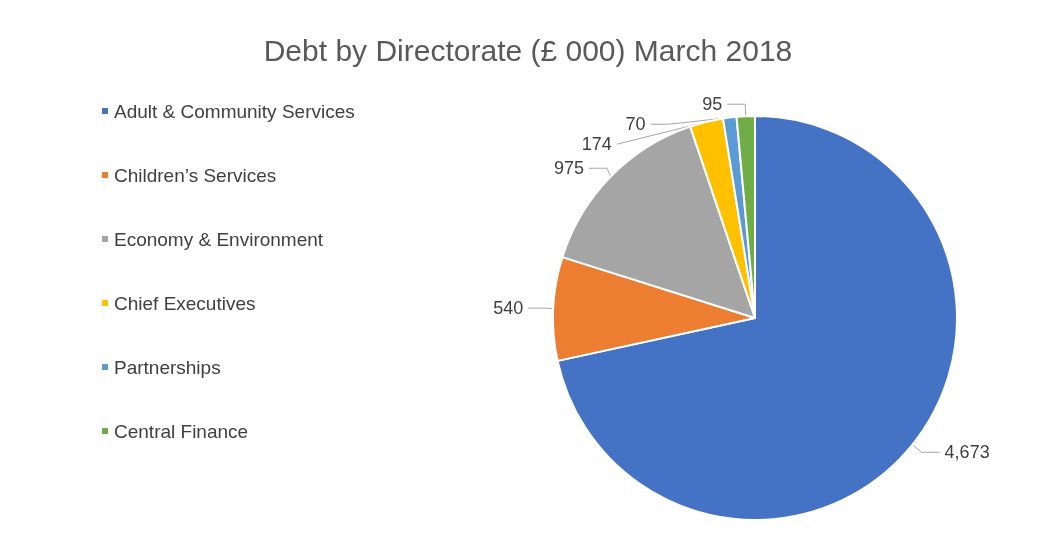 Image resolution: width=1056 pixels, height=542 pixels. Describe the element at coordinates (181, 431) in the screenshot. I see `legend-label: Central Finance` at that location.